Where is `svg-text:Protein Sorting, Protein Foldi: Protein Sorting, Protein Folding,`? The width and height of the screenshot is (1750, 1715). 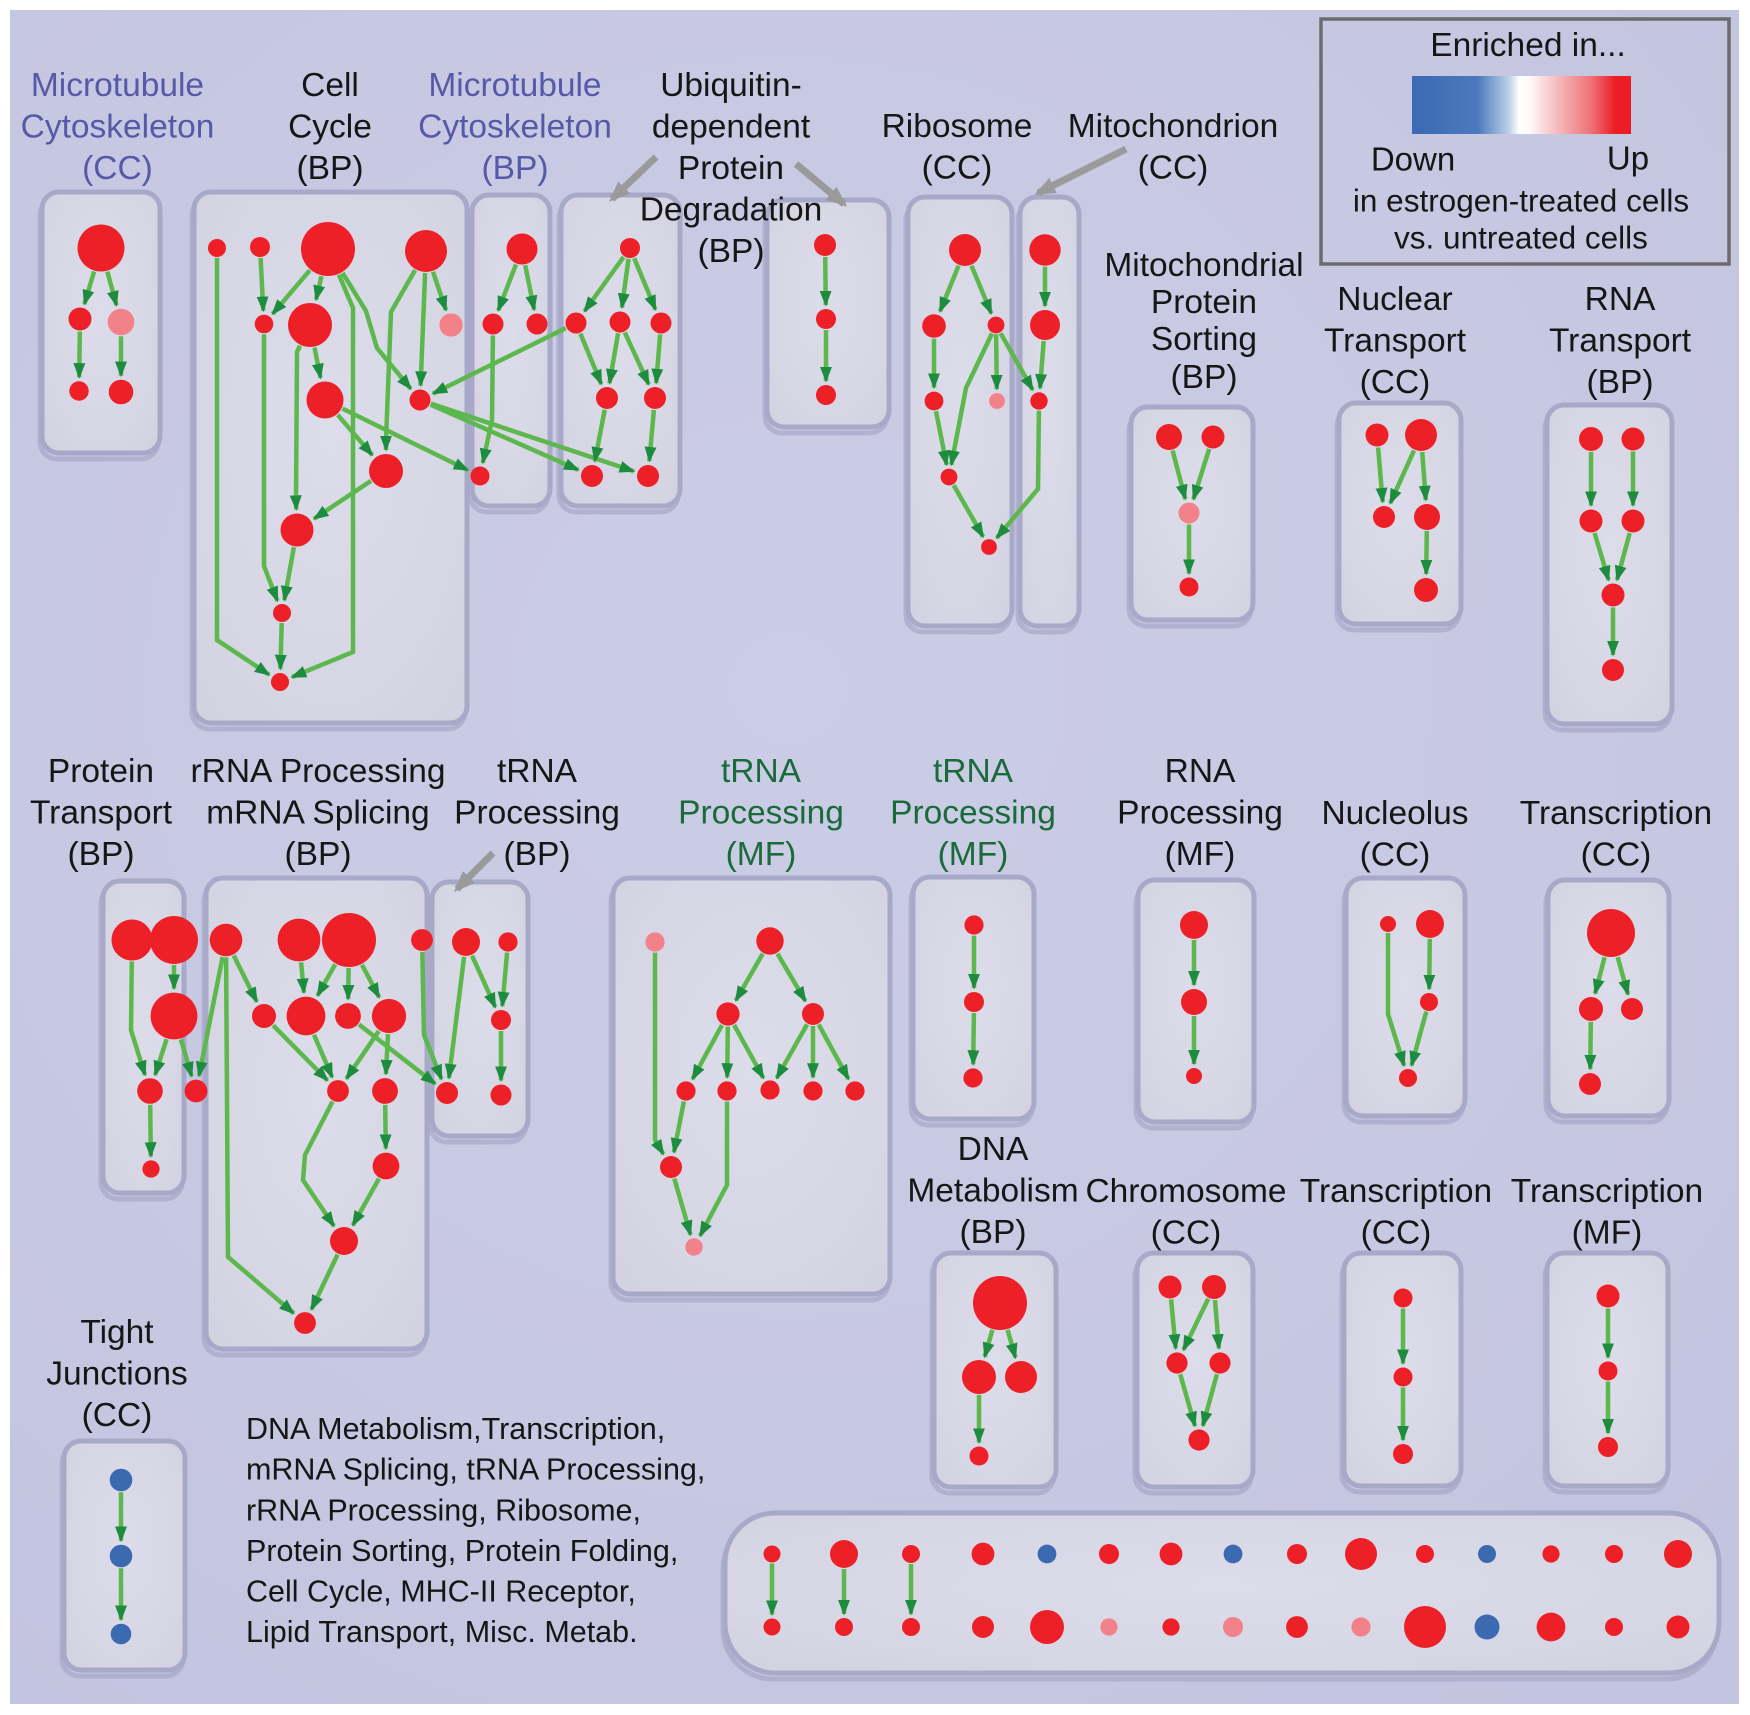
svg-text:Protein Sorting, Protein Foldi: Protein Sorting, Protein Folding, is located at coordinates (462, 1551).